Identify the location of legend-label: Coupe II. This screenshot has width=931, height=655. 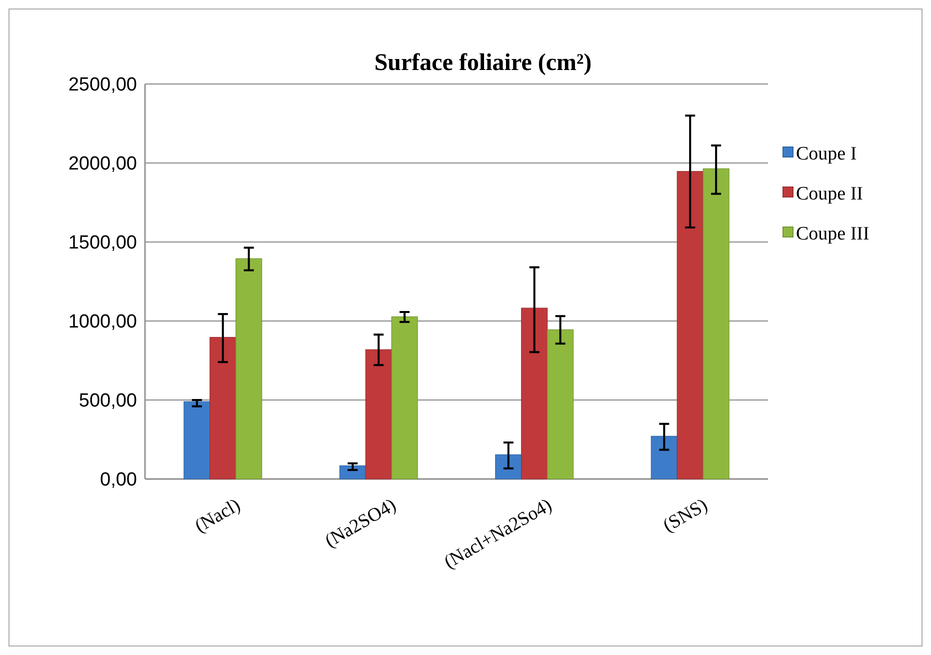
(830, 194).